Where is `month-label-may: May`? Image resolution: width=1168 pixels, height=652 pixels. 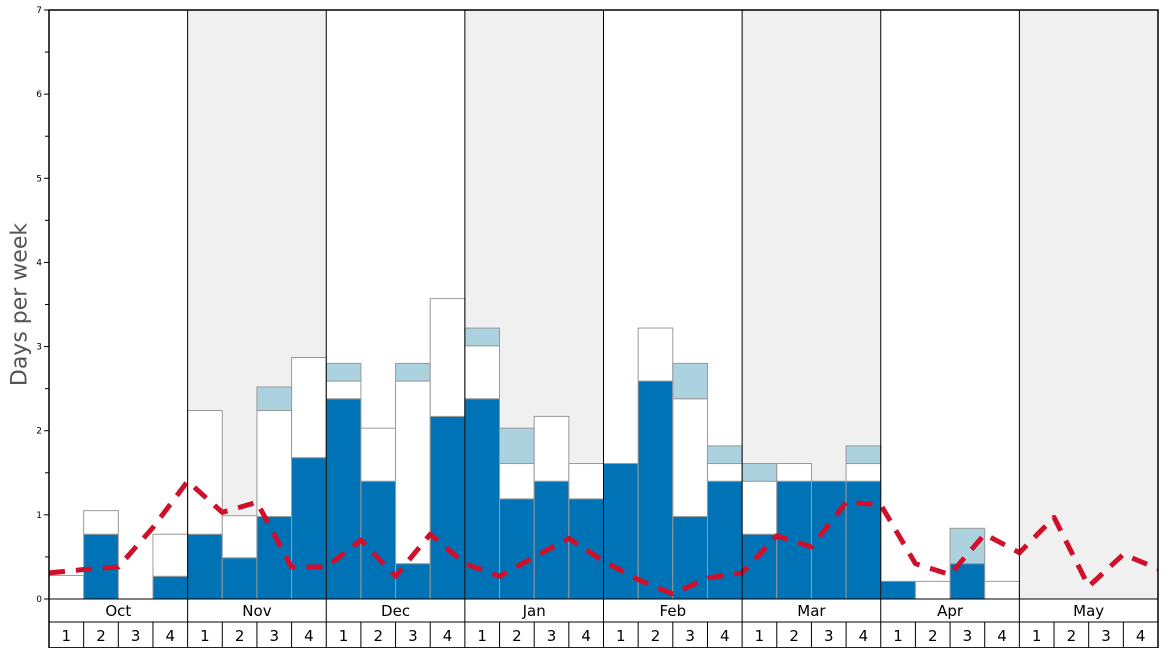
month-label-may: May is located at coordinates (1088, 611).